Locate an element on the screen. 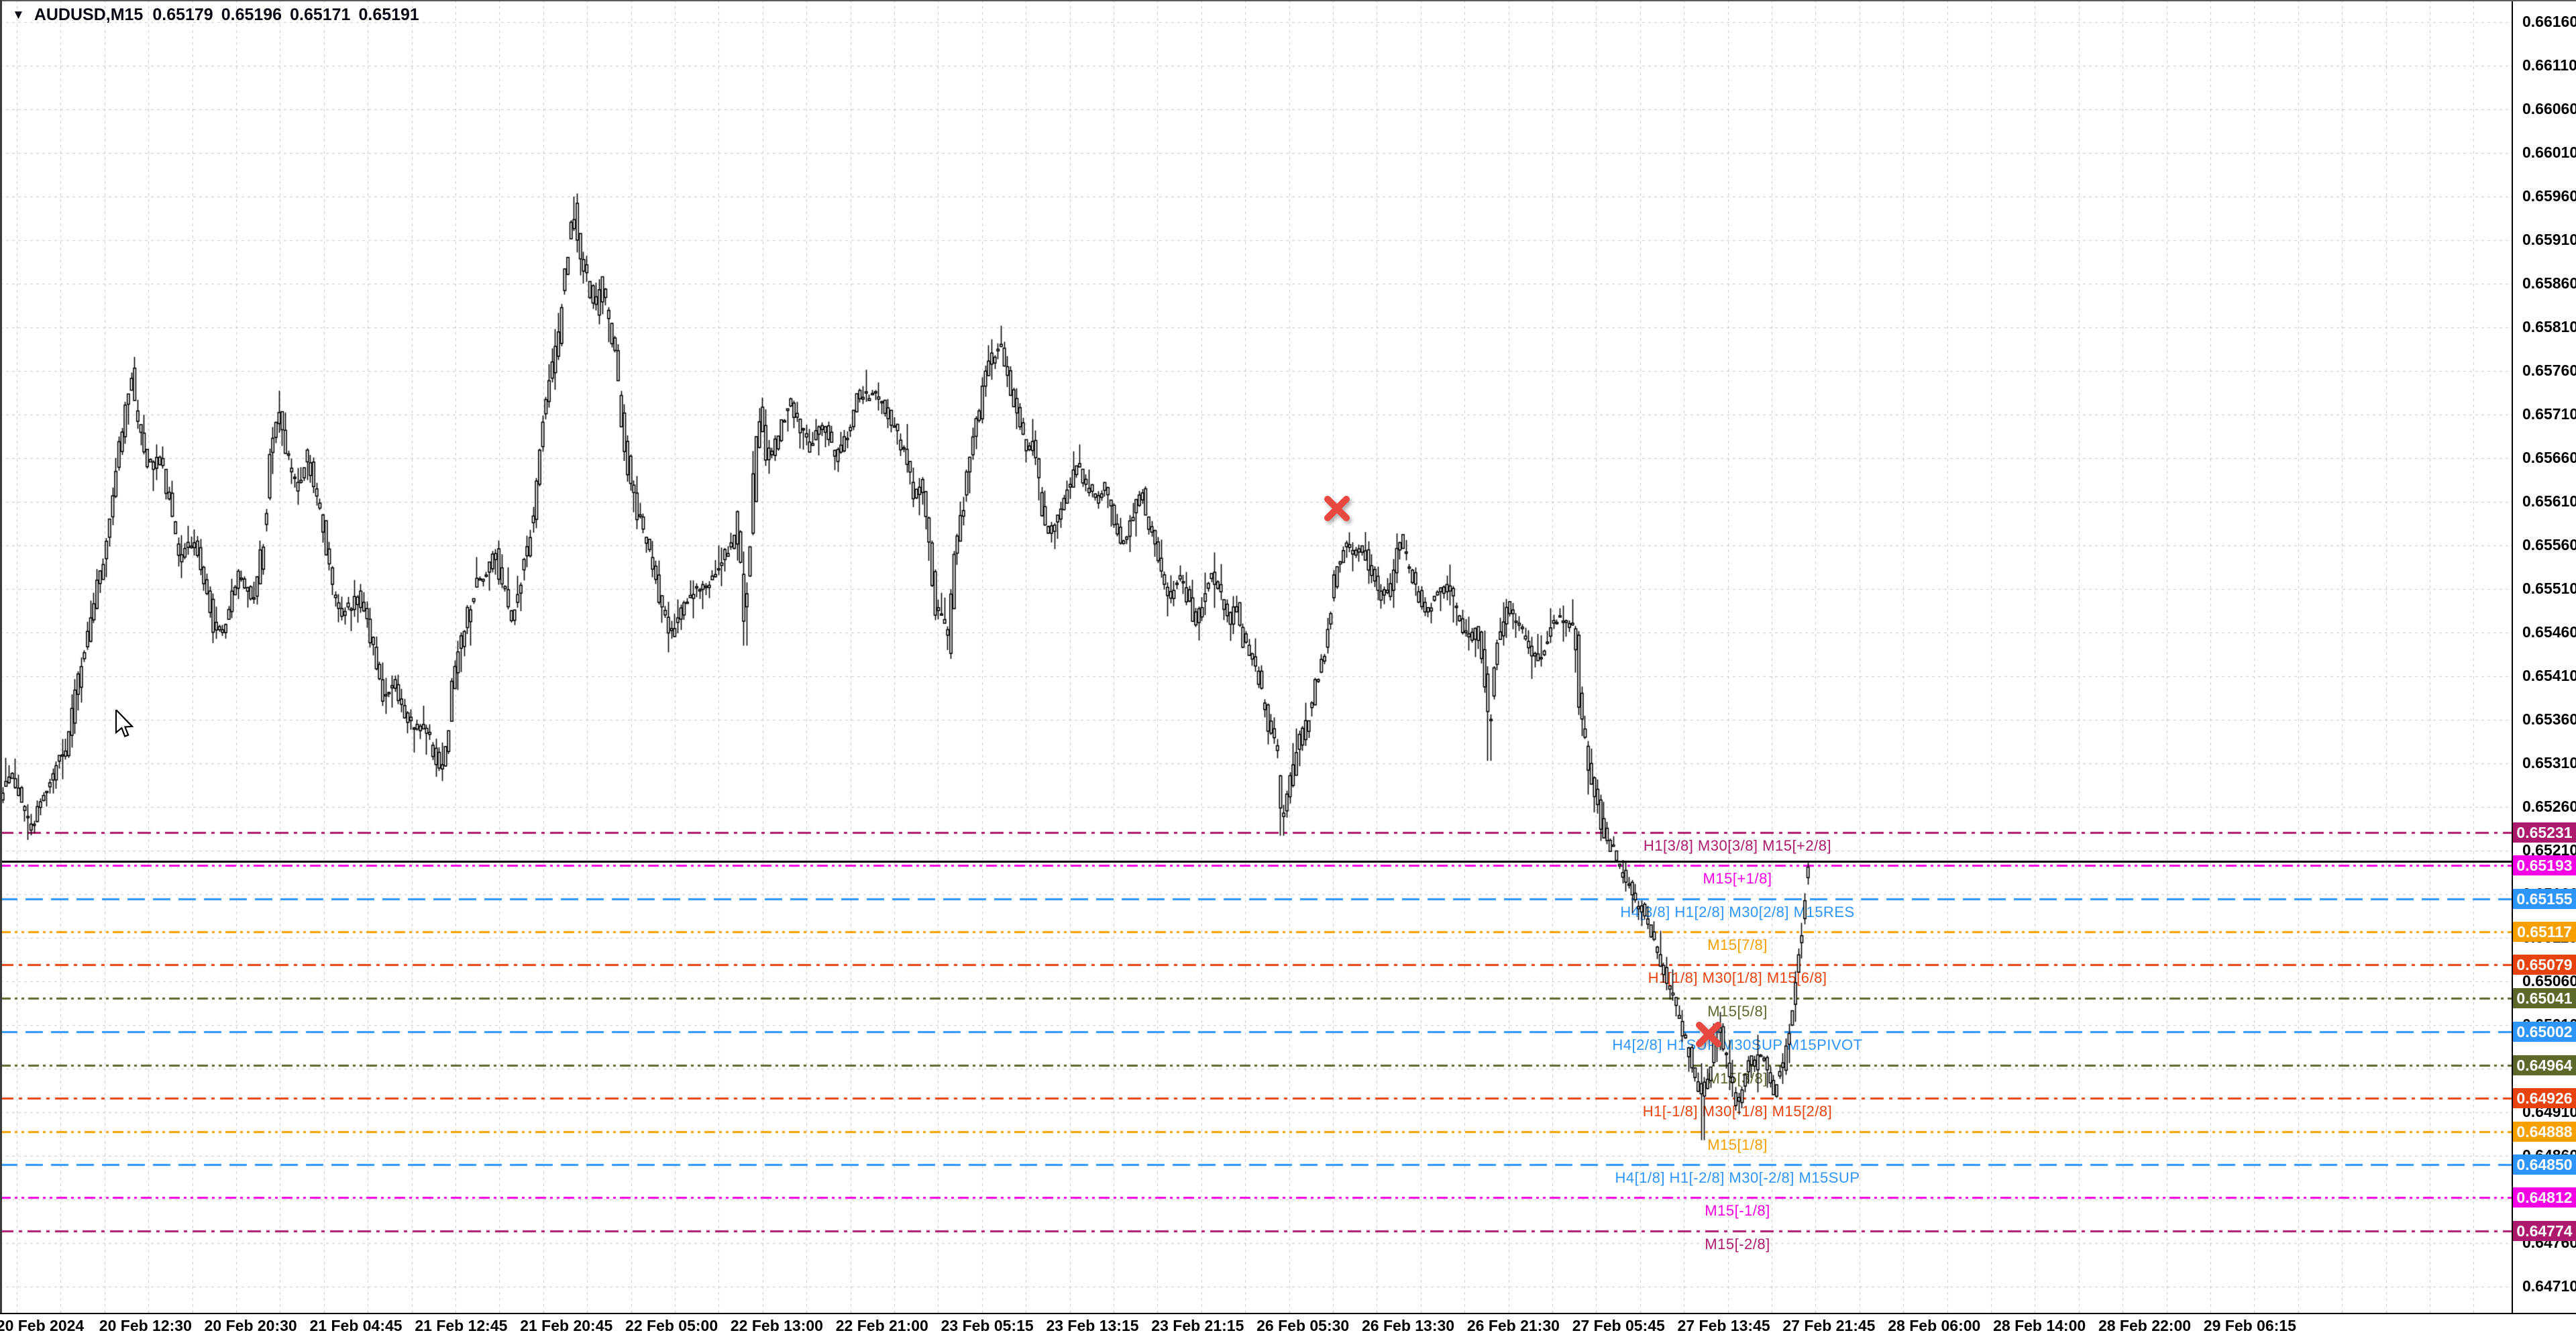 The image size is (2576, 1339). price-tick-label: 0.65860 is located at coordinates (2549, 283).